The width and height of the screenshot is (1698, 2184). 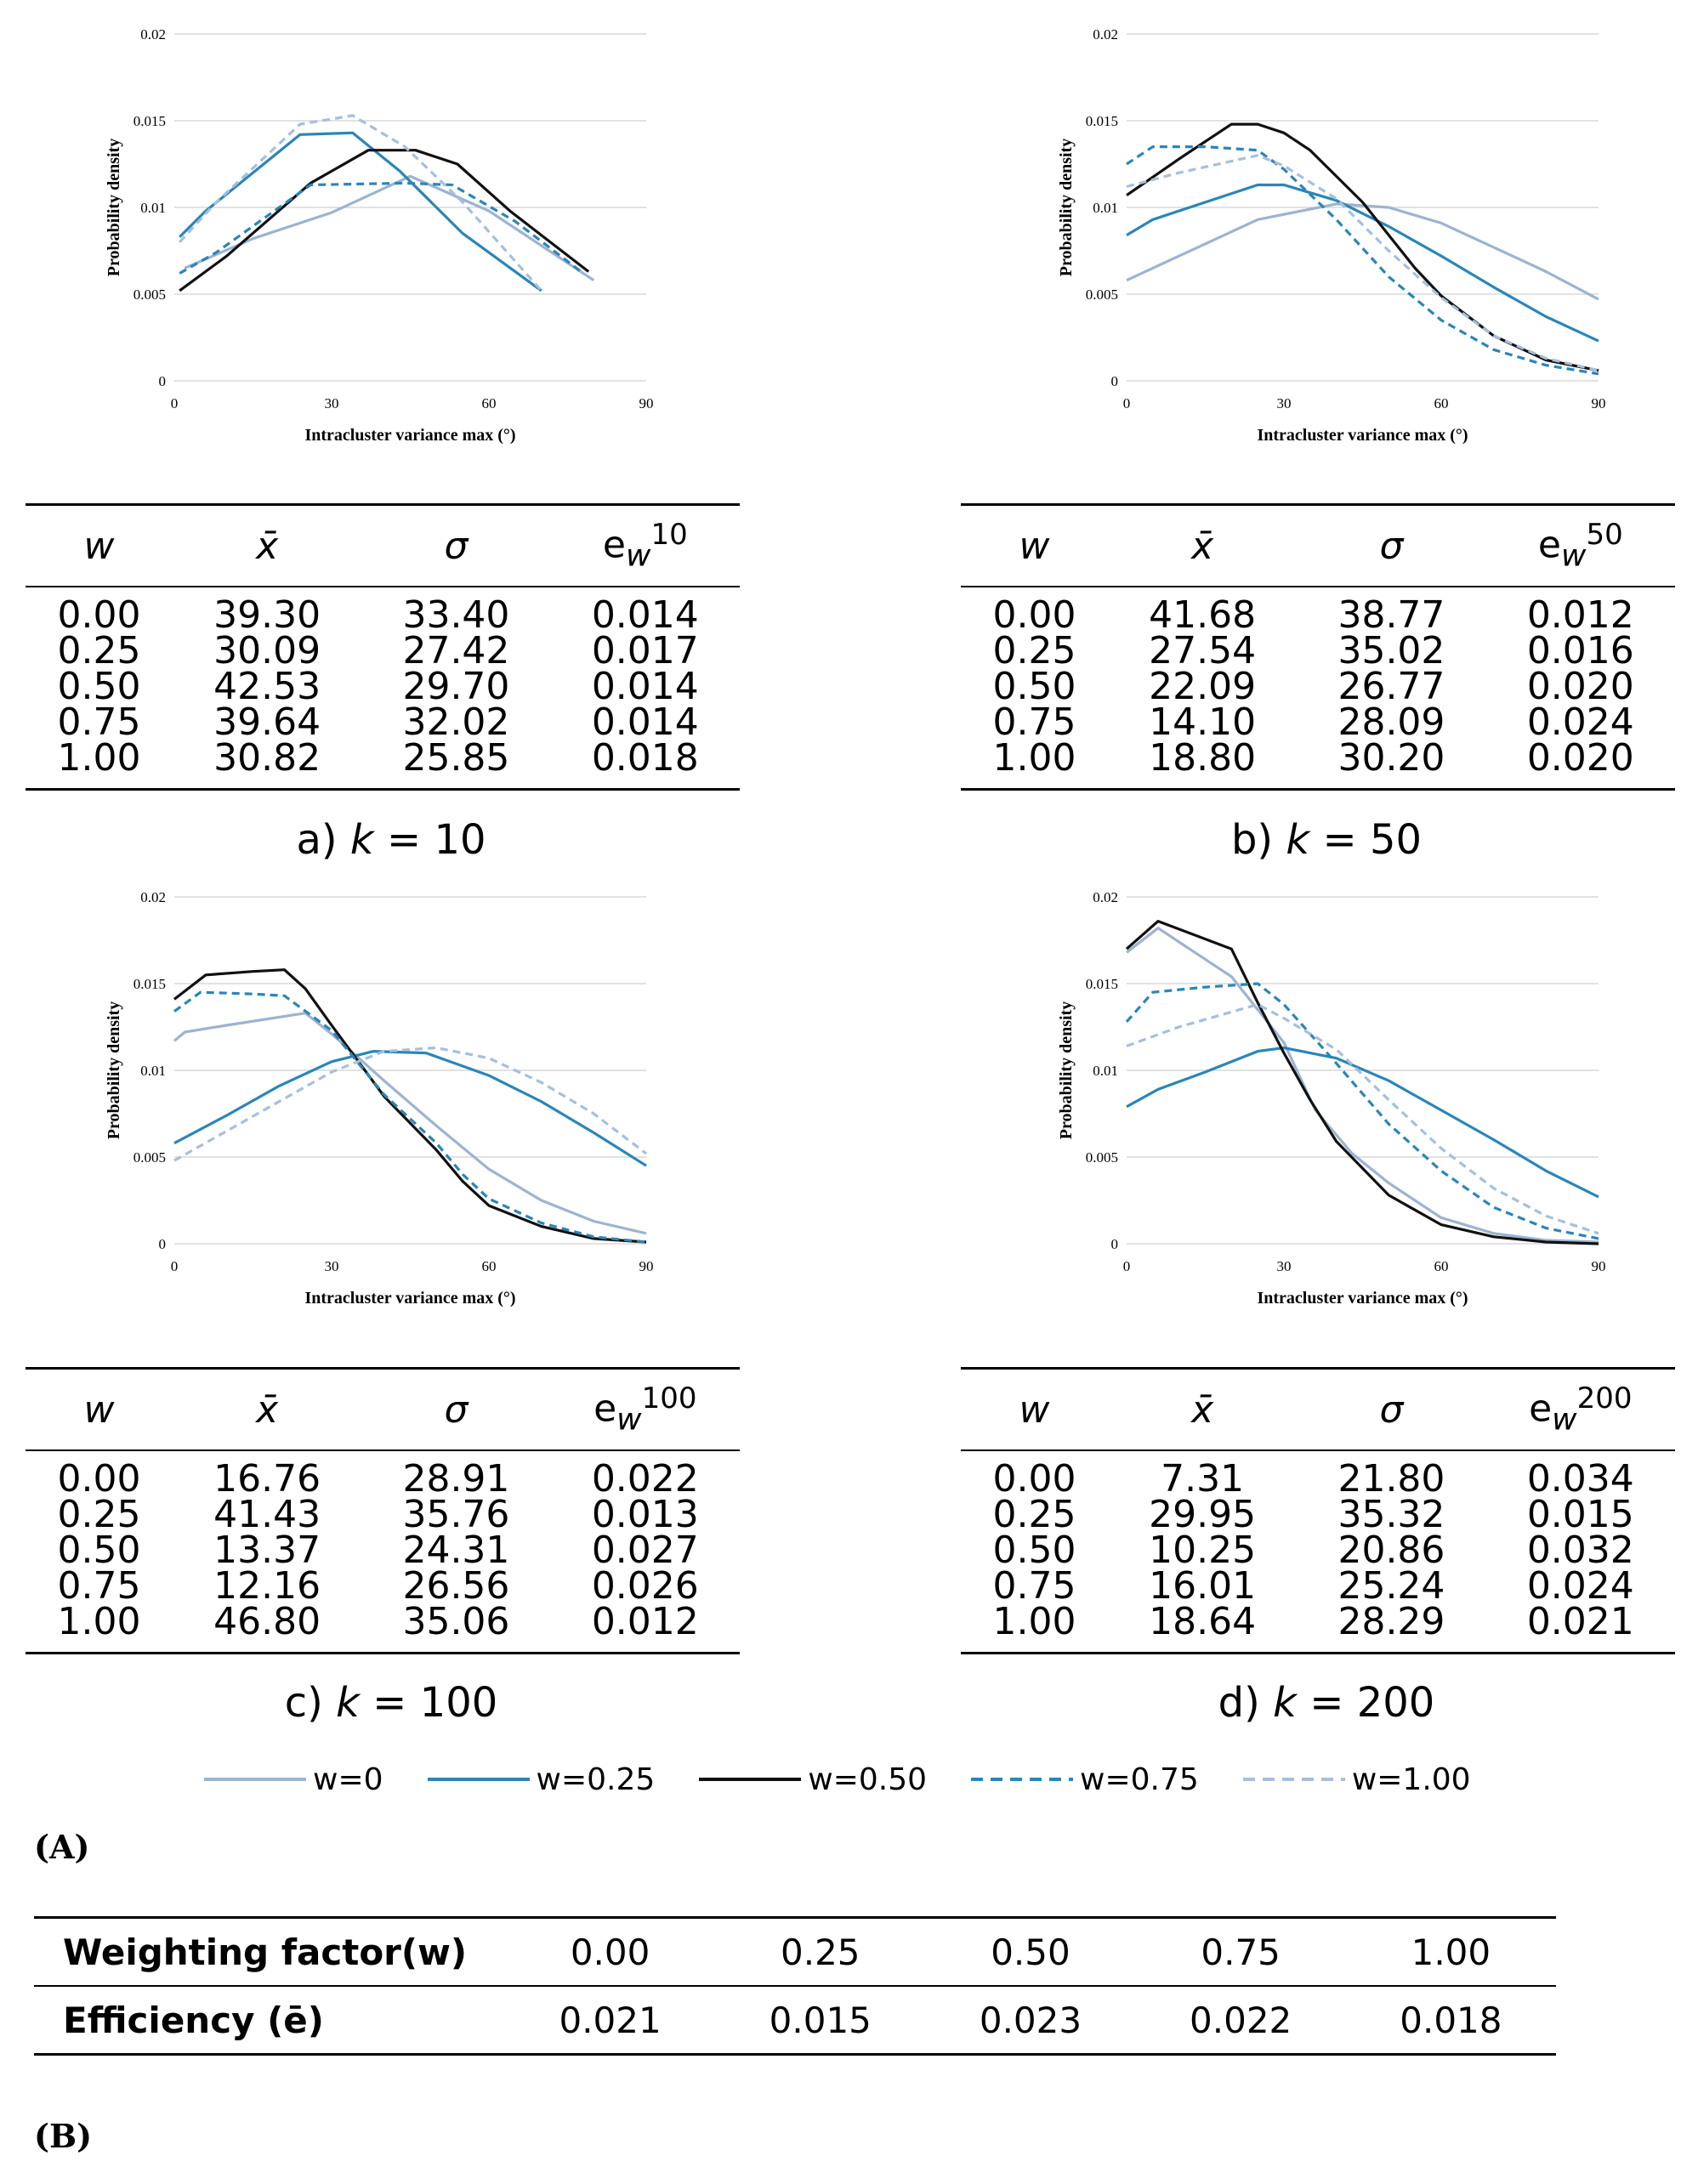 I want to click on weight-cell: 1.00, so click(x=1450, y=1952).